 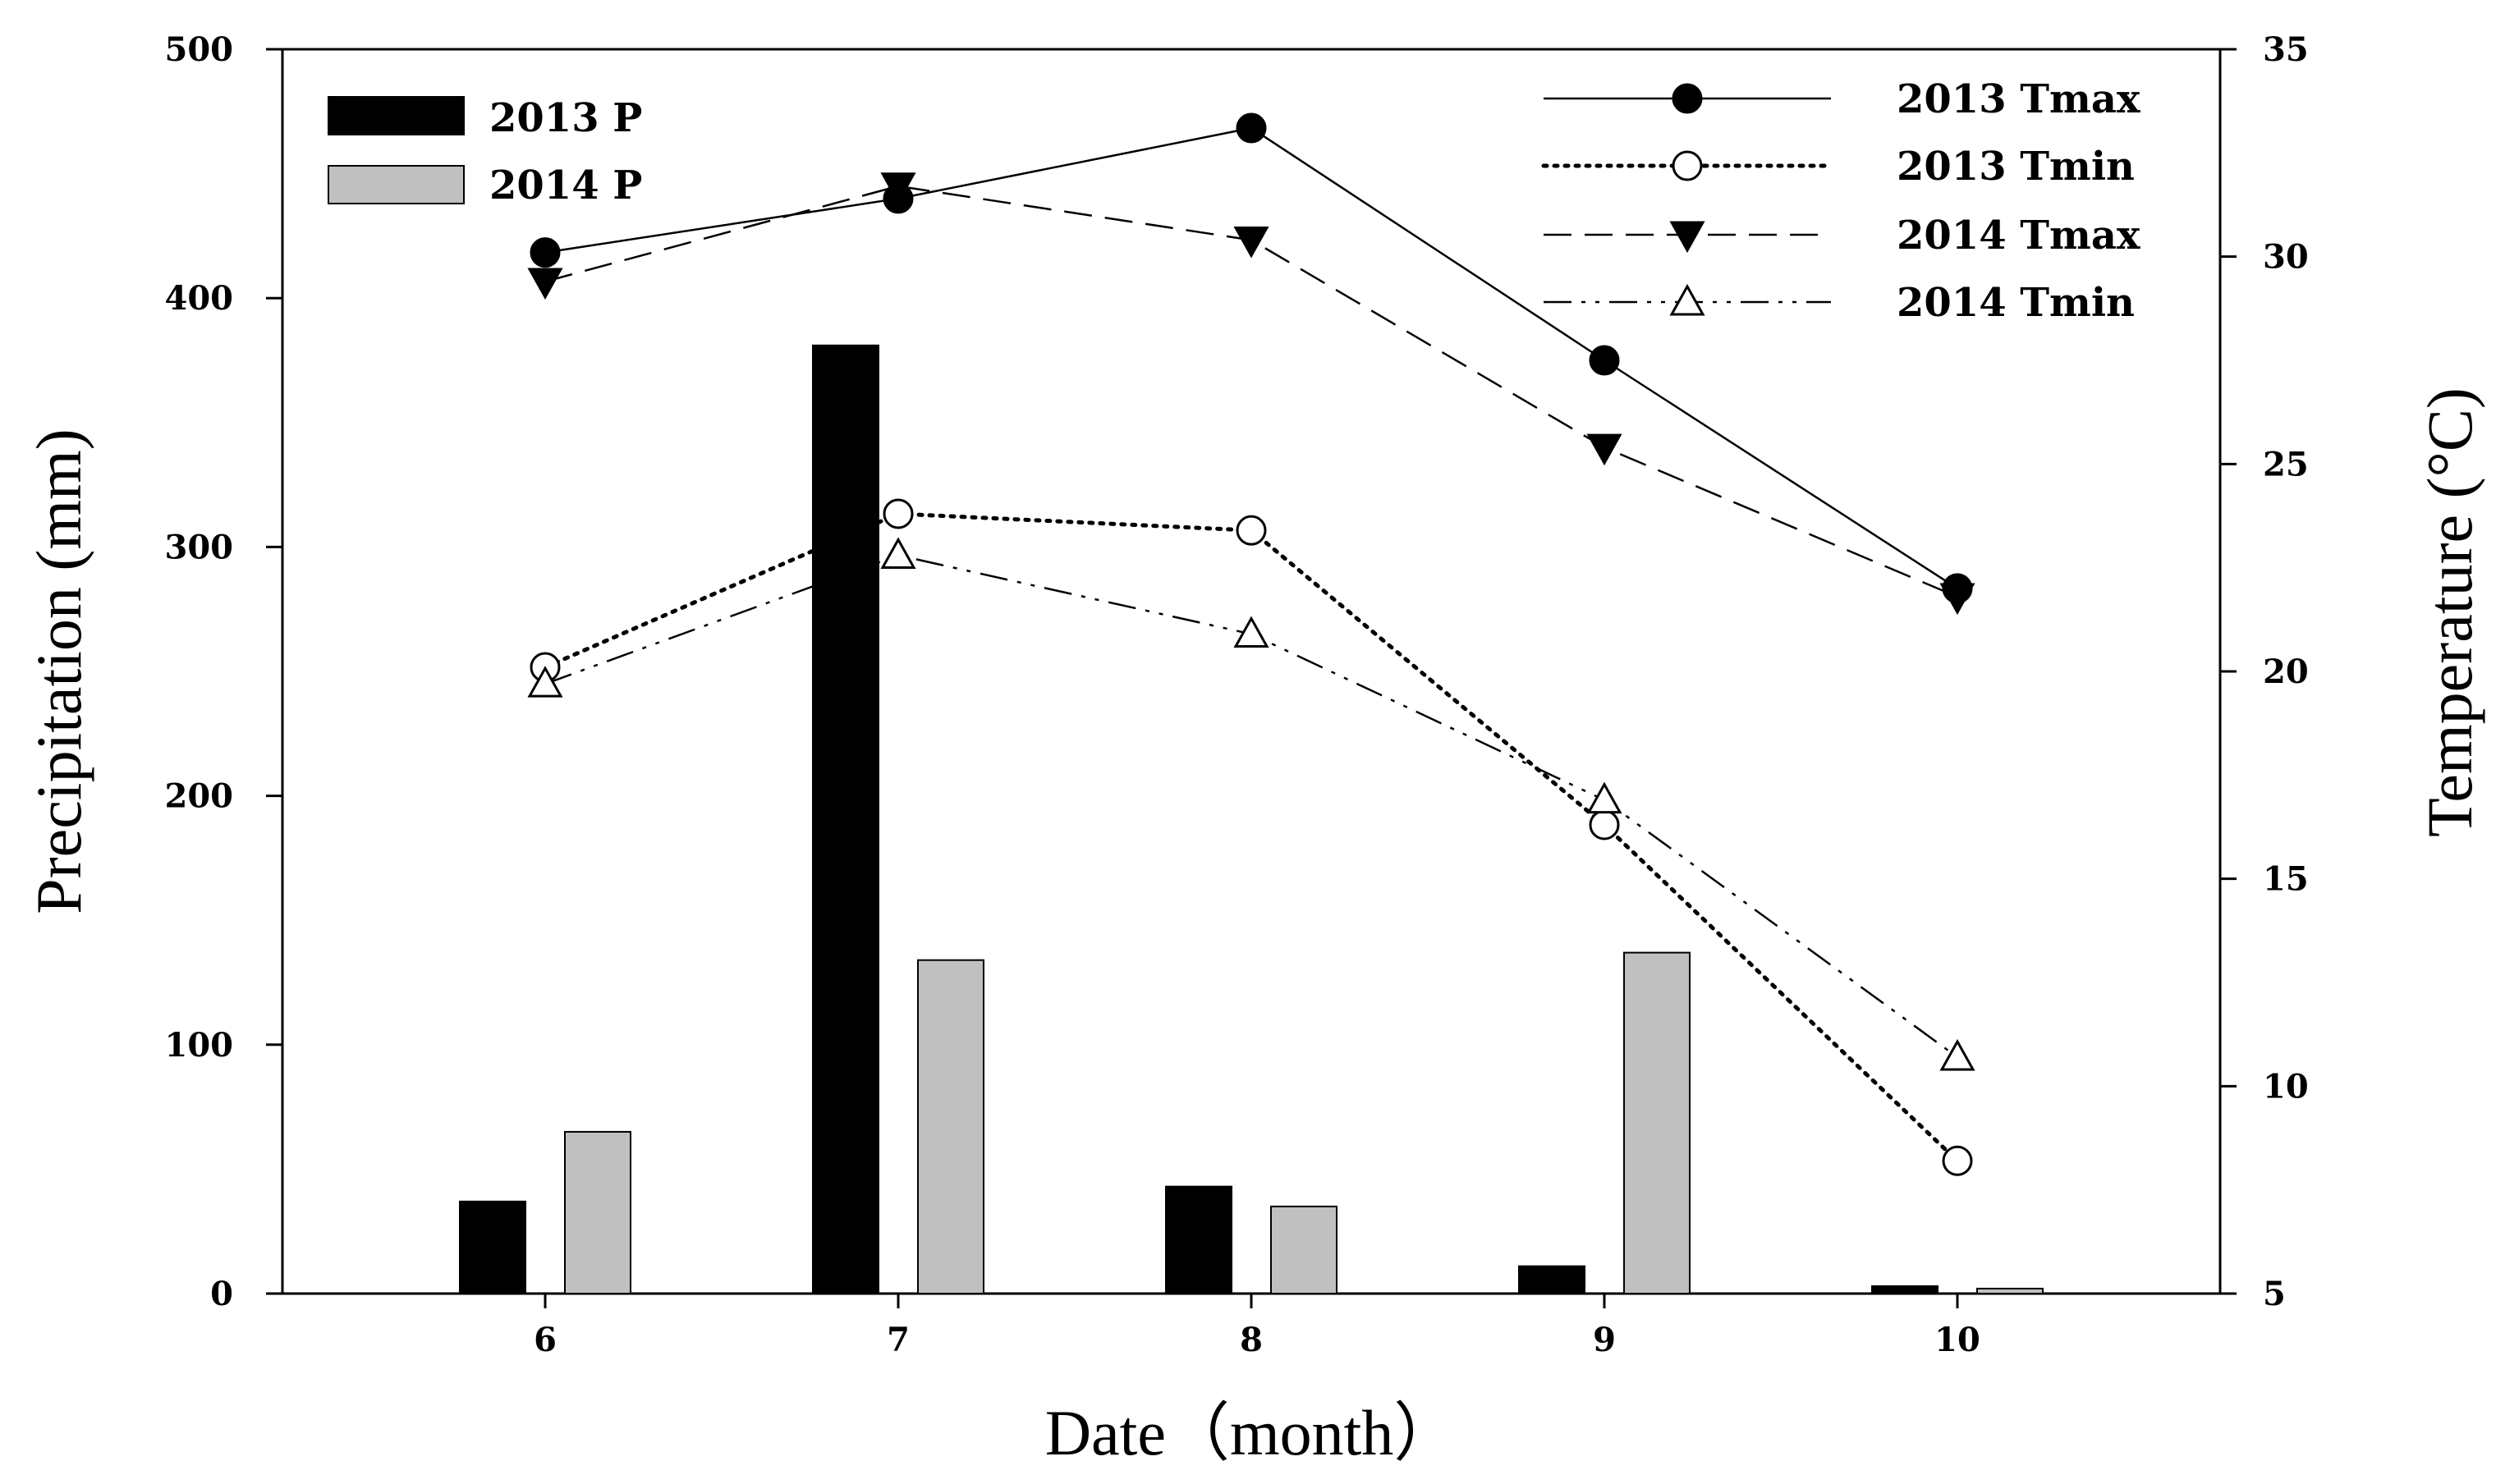 What do you see at coordinates (2016, 303) in the screenshot?
I see `legend-label-2014-tmin: 2014 Tmin` at bounding box center [2016, 303].